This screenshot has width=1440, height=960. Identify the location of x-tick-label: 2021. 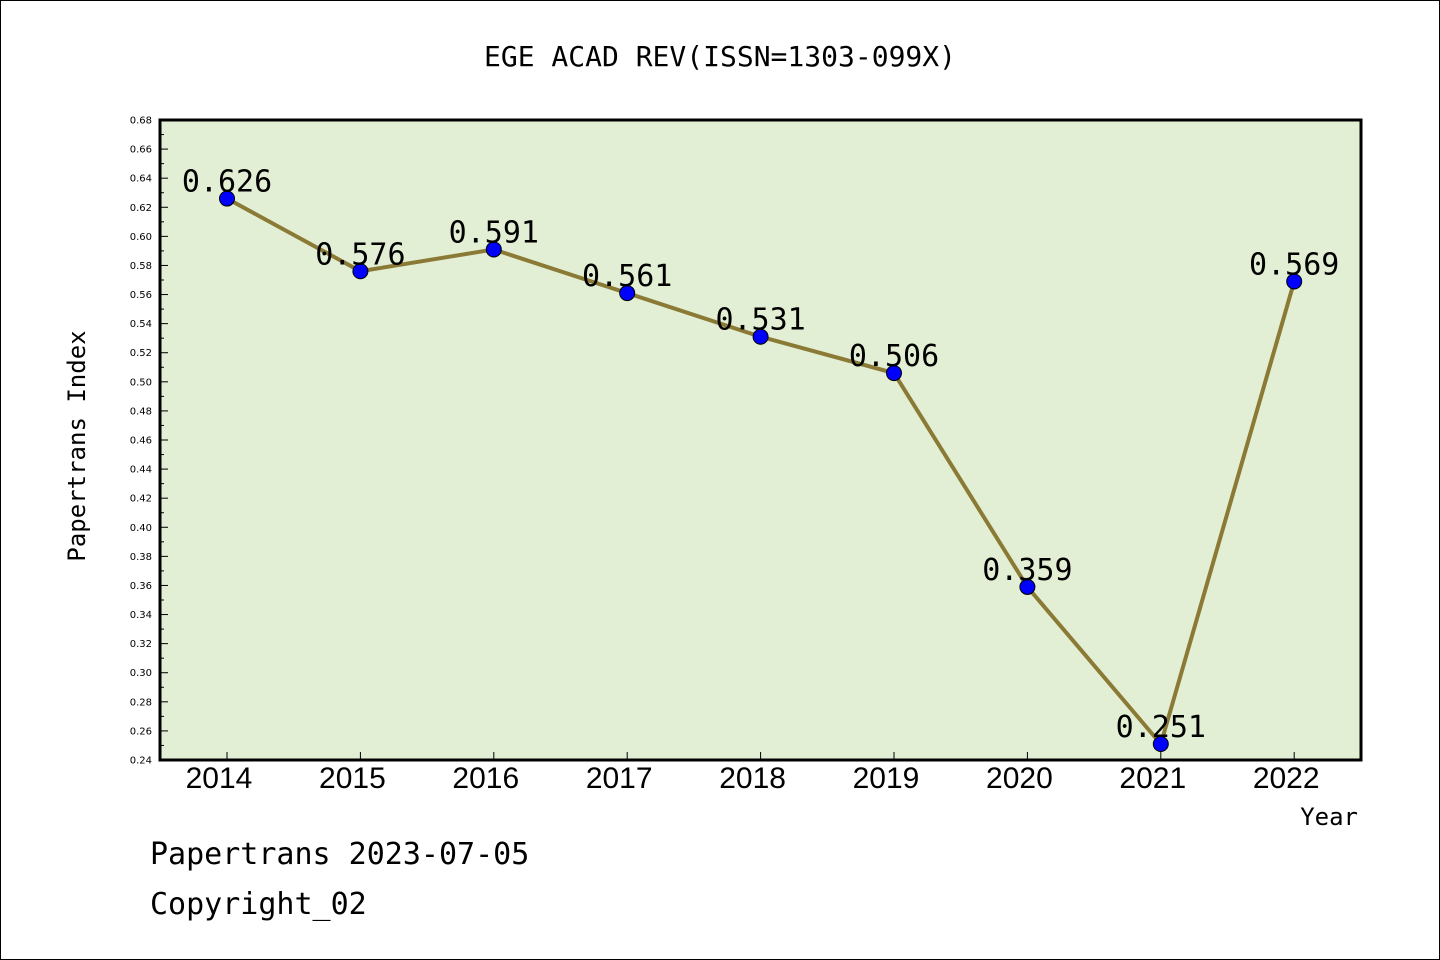
(1152, 778).